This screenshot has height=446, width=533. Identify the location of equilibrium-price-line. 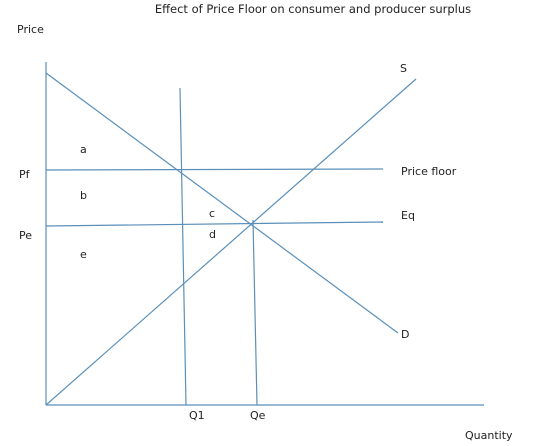
(214, 224).